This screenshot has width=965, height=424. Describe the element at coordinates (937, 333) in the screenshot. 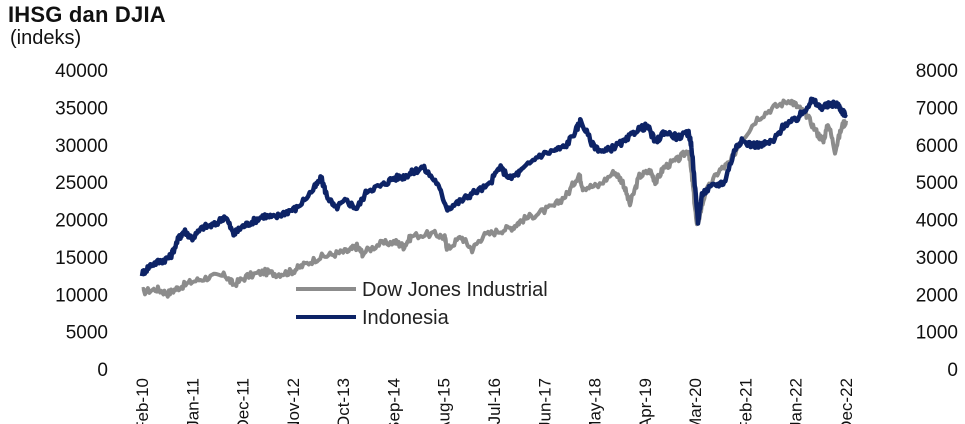

I see `right-tick-label: 1000` at that location.